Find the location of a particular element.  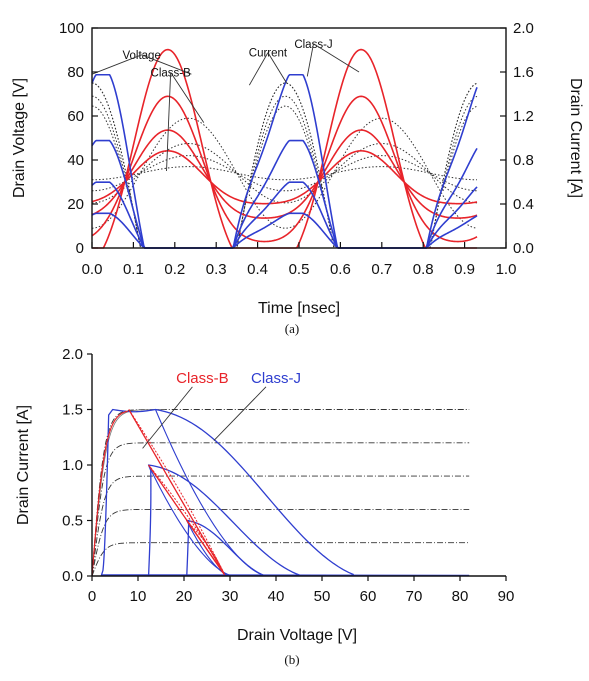

panel-a-x-tick-label: 0.9 is located at coordinates (464, 269).